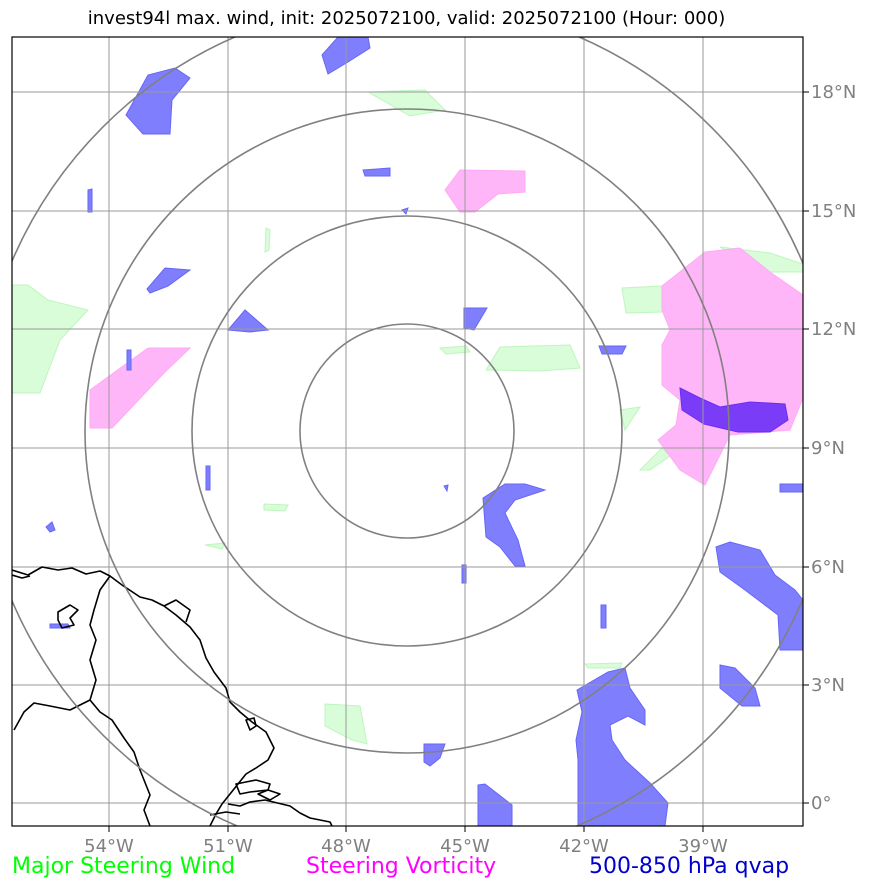  I want to click on lat-tick-label: 6°N, so click(828, 567).